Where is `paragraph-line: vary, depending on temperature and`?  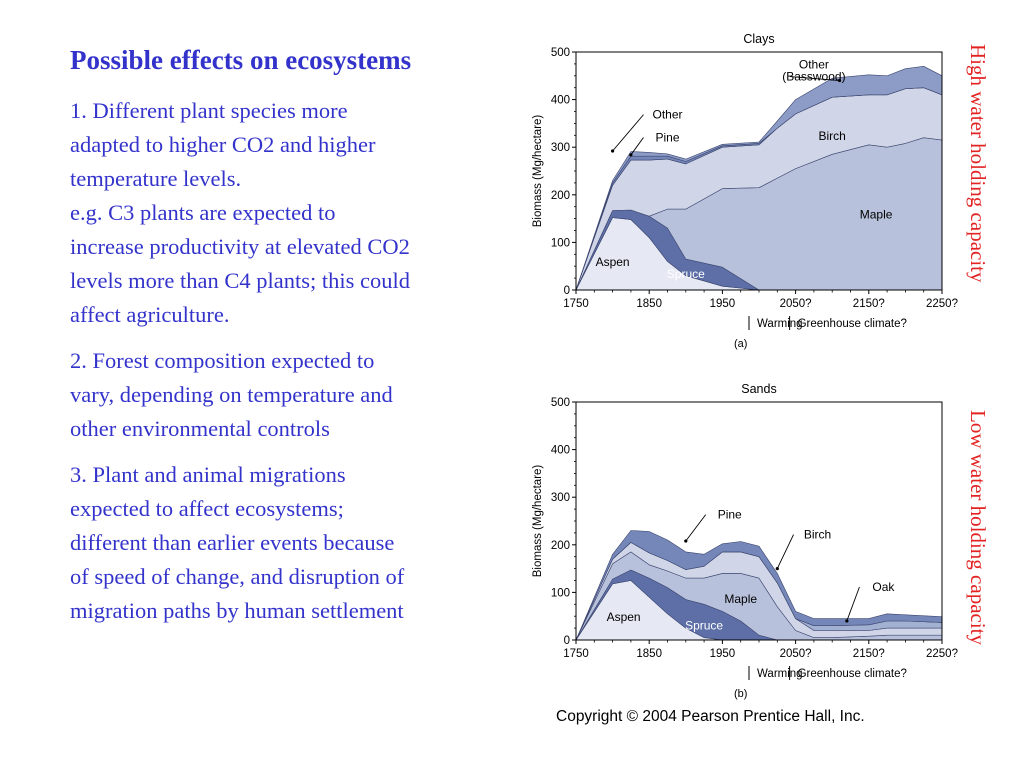 paragraph-line: vary, depending on temperature and is located at coordinates (231, 394).